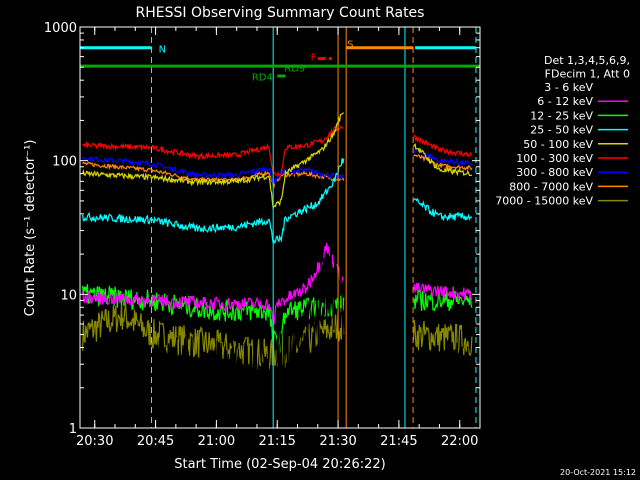  I want to click on x-tick-label-5: 21:45, so click(398, 441).